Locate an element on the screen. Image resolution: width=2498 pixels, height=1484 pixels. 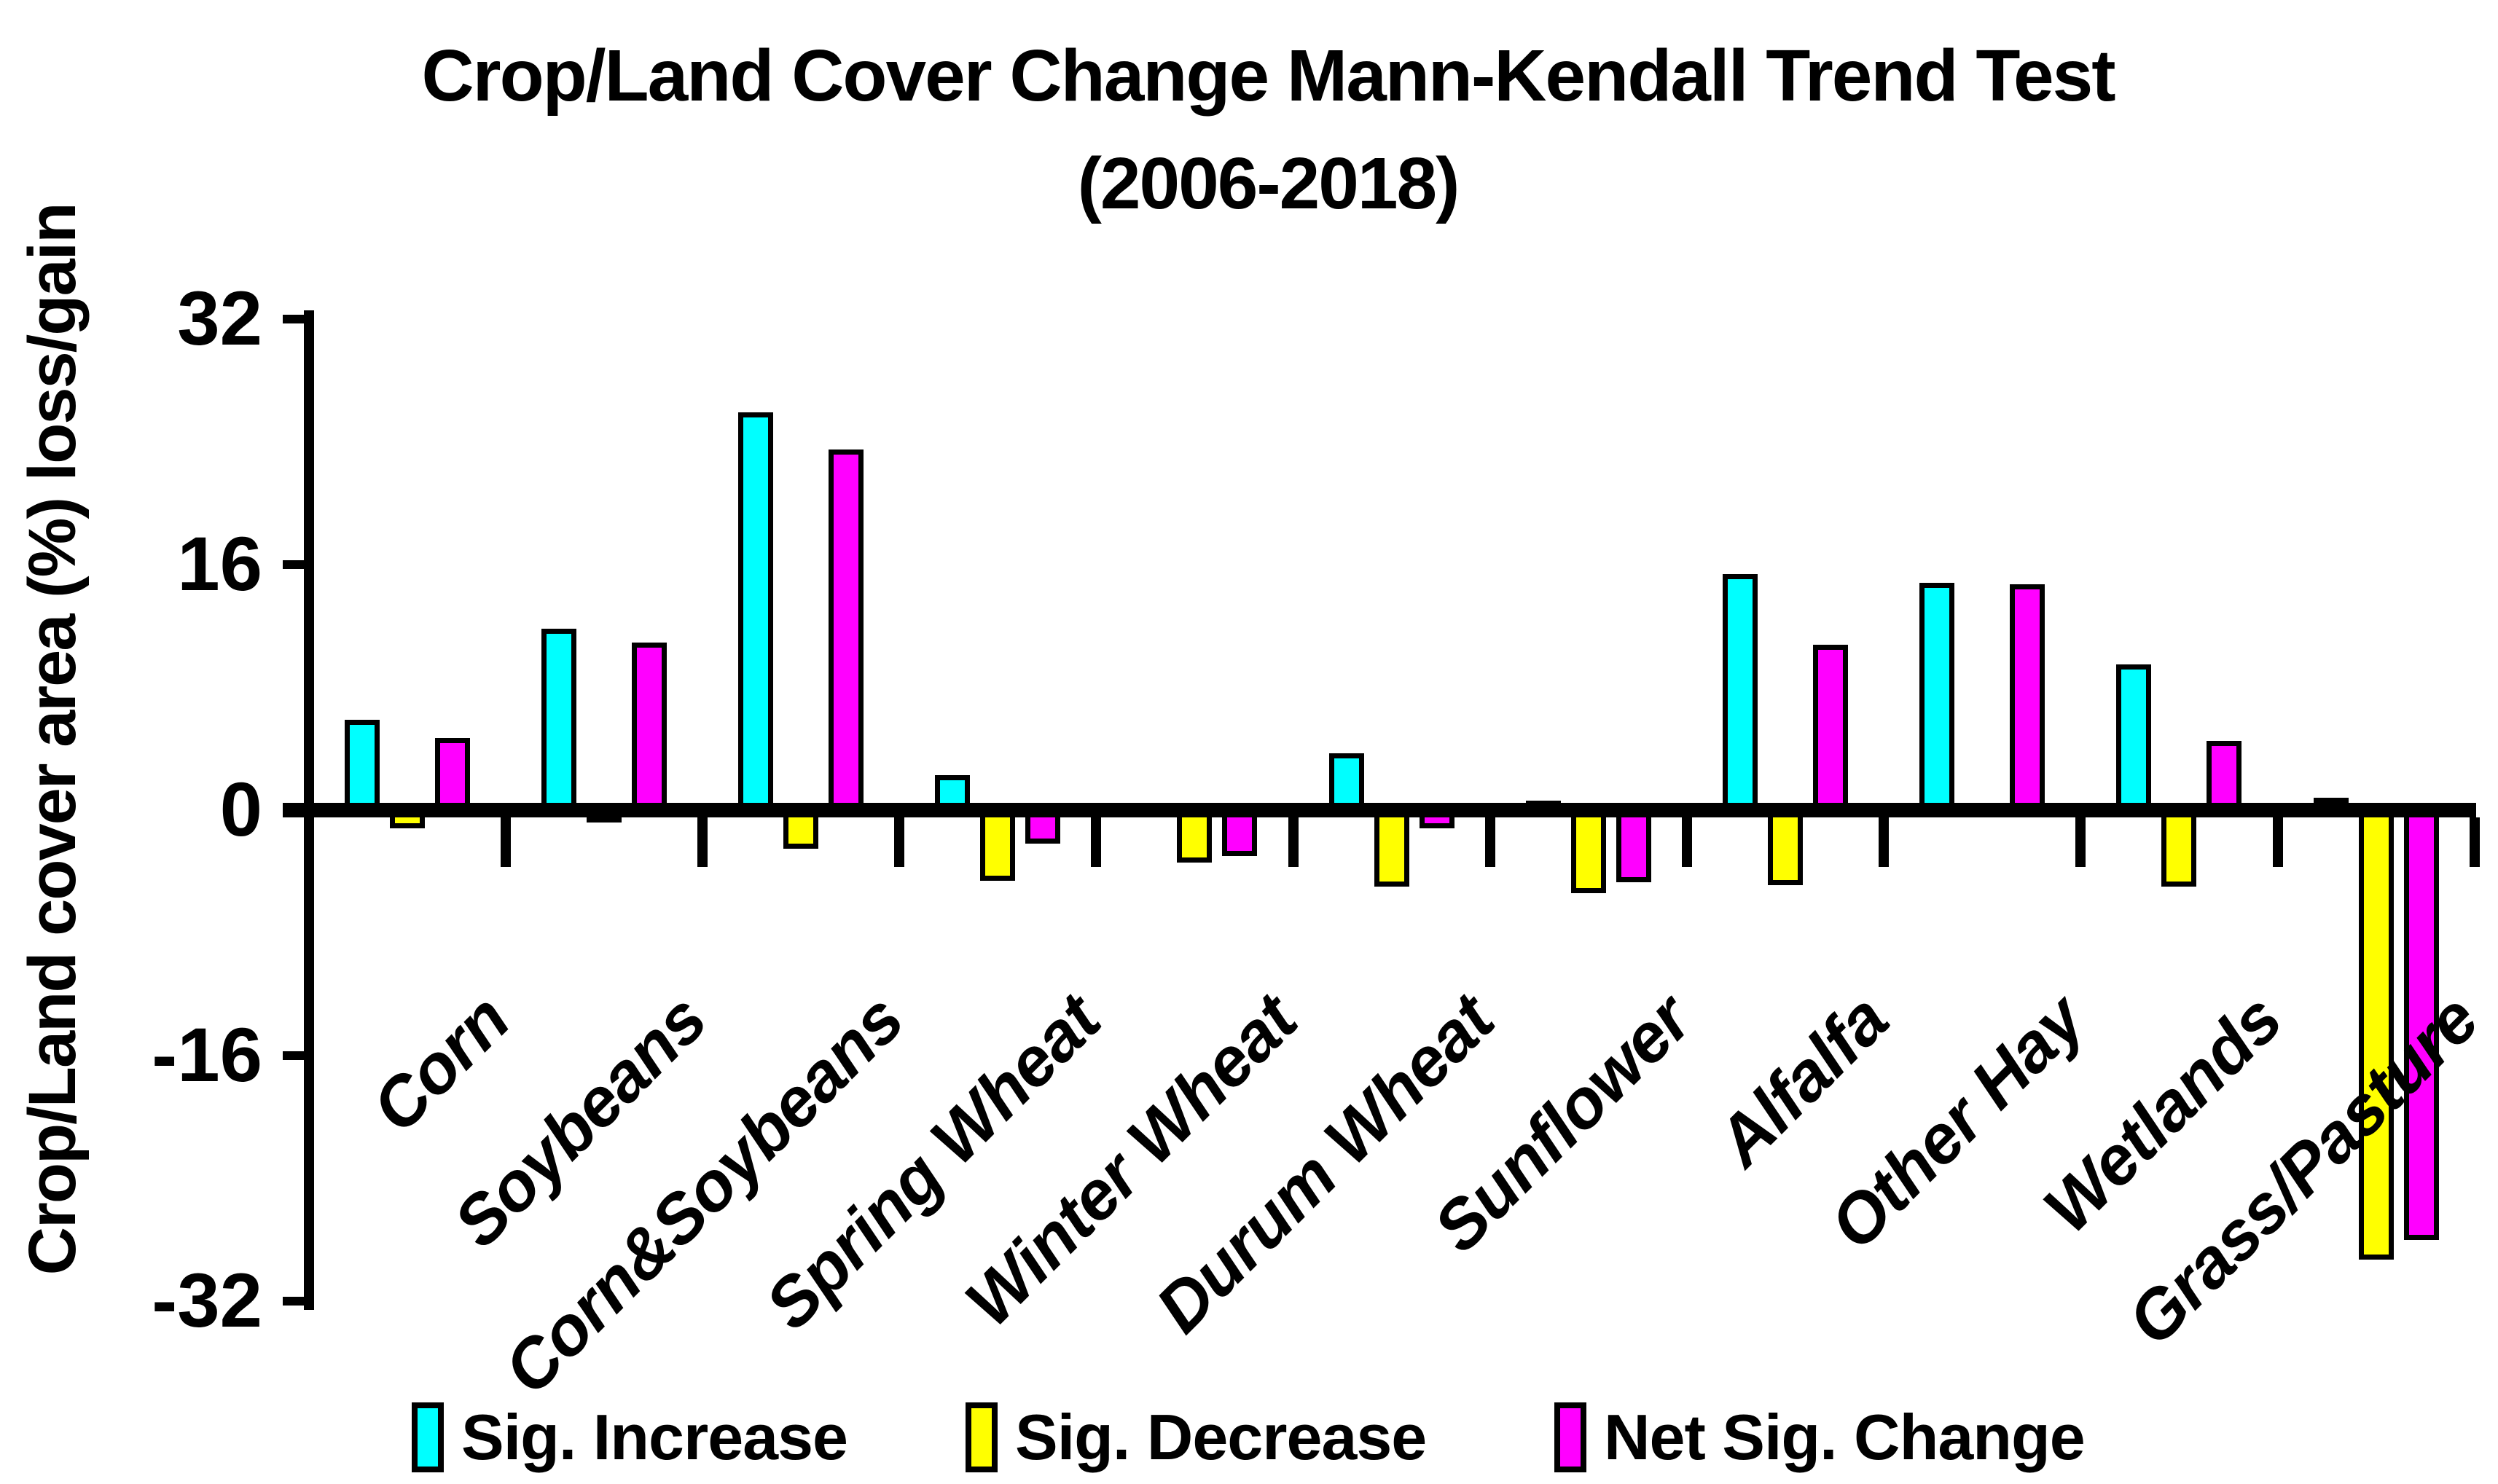
y-tick--32 is located at coordinates (294, 1301).